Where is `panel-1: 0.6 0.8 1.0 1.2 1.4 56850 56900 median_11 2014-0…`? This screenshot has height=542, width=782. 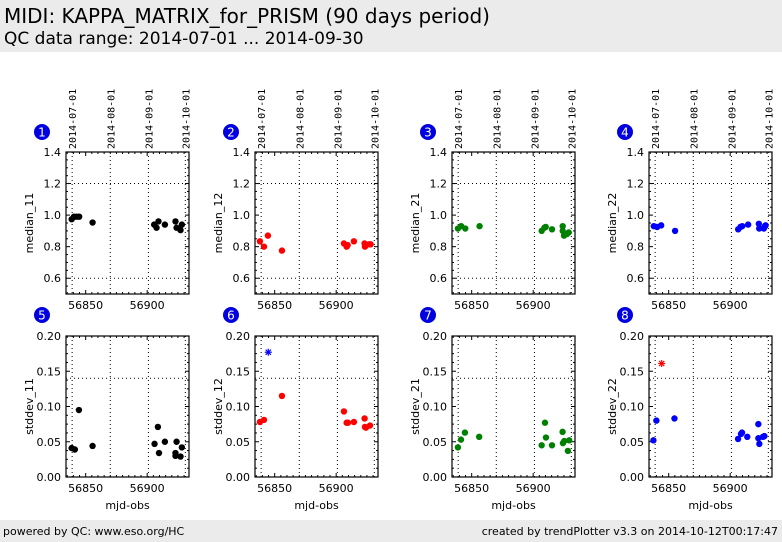
panel-1: 0.6 0.8 1.0 1.2 1.4 56850 56900 median_11 2014-0… is located at coordinates (107, 200).